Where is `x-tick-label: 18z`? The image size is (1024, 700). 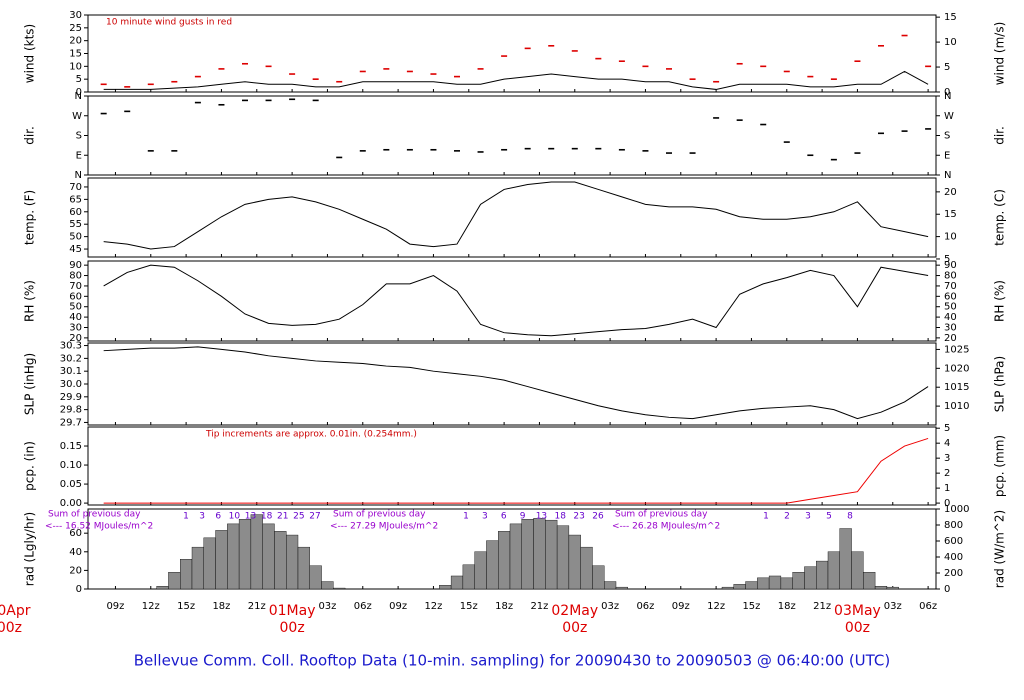
x-tick-label: 18z is located at coordinates (787, 606).